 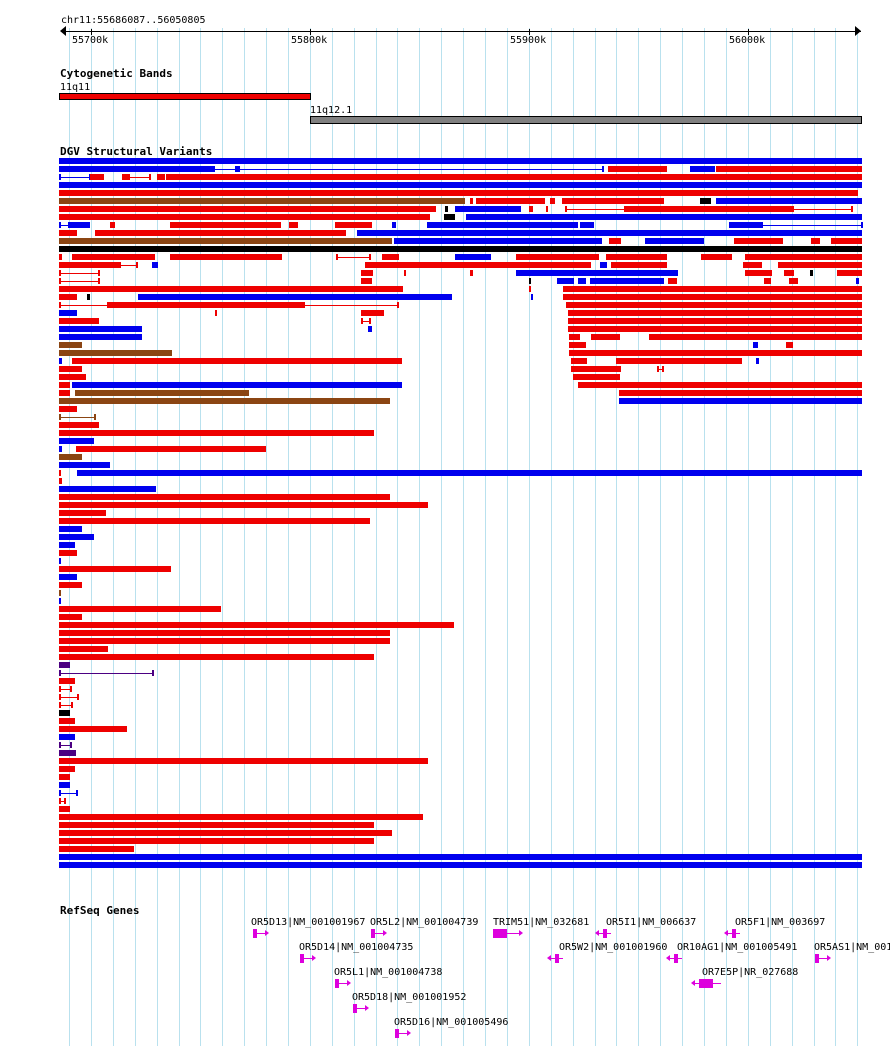 I want to click on gene-label: OR5W2|NM_001001960, so click(x=613, y=947).